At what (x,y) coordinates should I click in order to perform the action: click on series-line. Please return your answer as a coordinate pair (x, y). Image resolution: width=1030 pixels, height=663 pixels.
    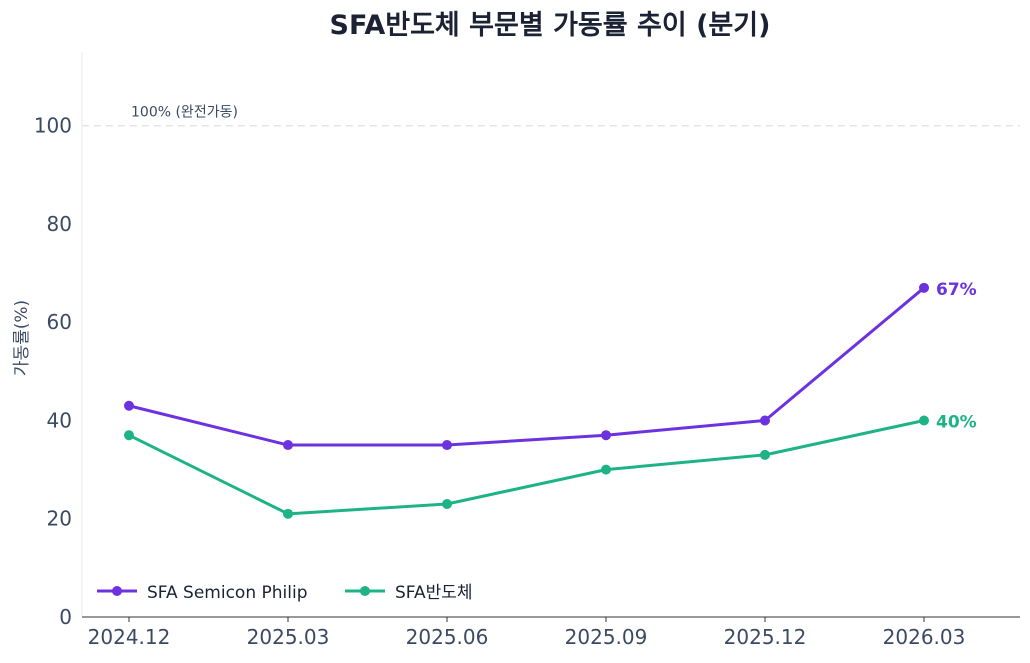
    Looking at the image, I should click on (526, 467).